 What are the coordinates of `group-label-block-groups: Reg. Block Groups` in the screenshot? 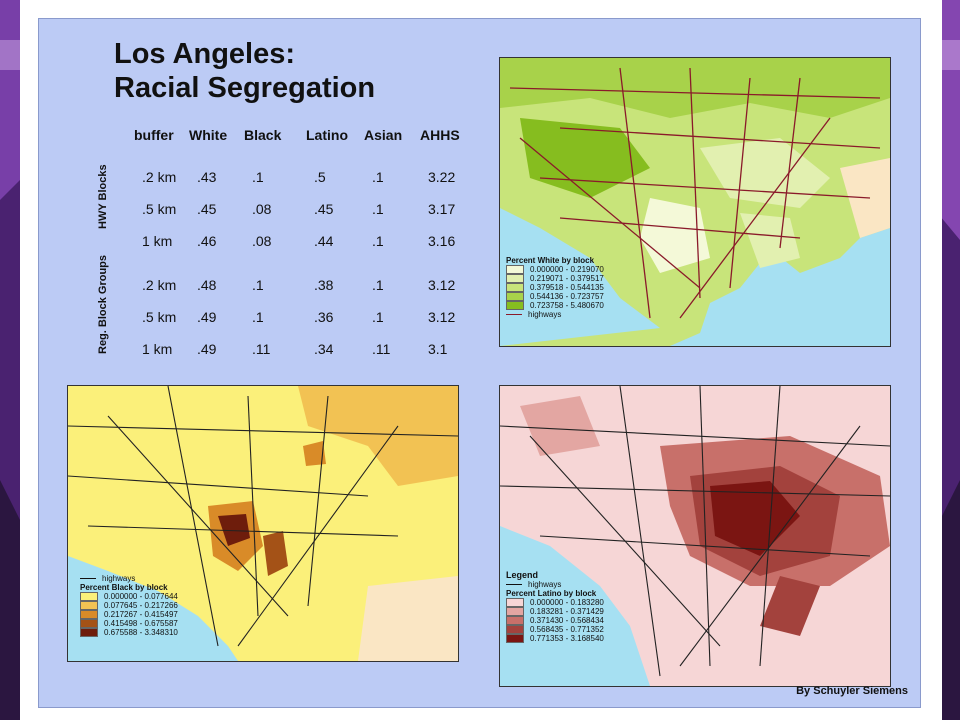 It's located at (103, 304).